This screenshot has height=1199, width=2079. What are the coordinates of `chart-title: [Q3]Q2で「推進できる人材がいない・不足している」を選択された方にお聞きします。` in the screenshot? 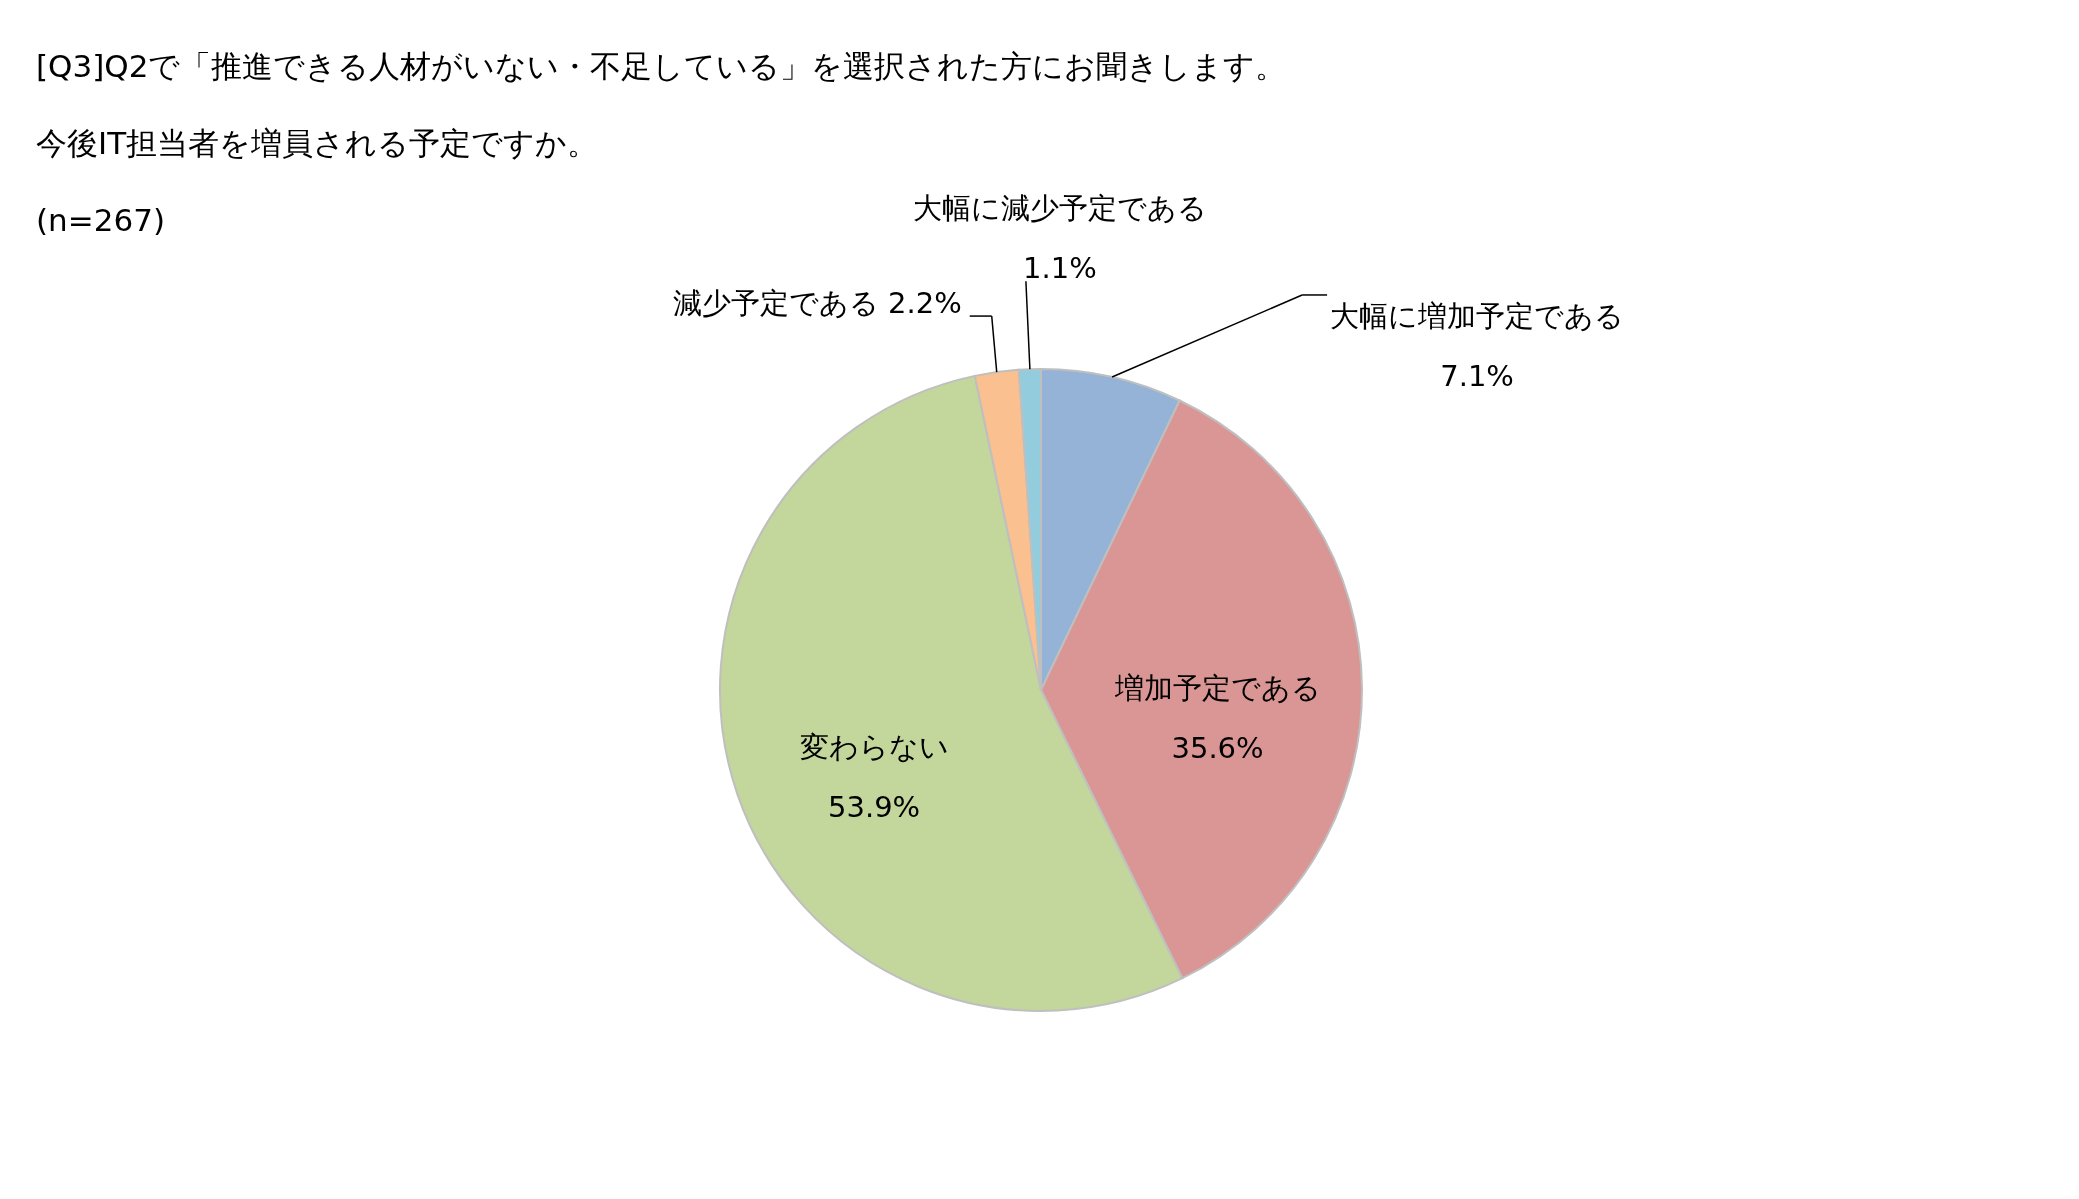 It's located at (661, 66).